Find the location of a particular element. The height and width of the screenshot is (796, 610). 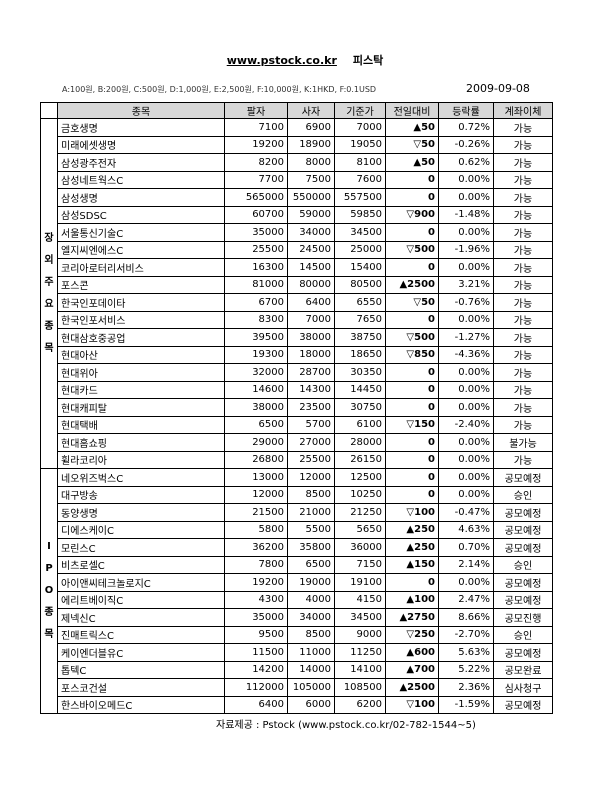

rate: -1.59% is located at coordinates (466, 704).